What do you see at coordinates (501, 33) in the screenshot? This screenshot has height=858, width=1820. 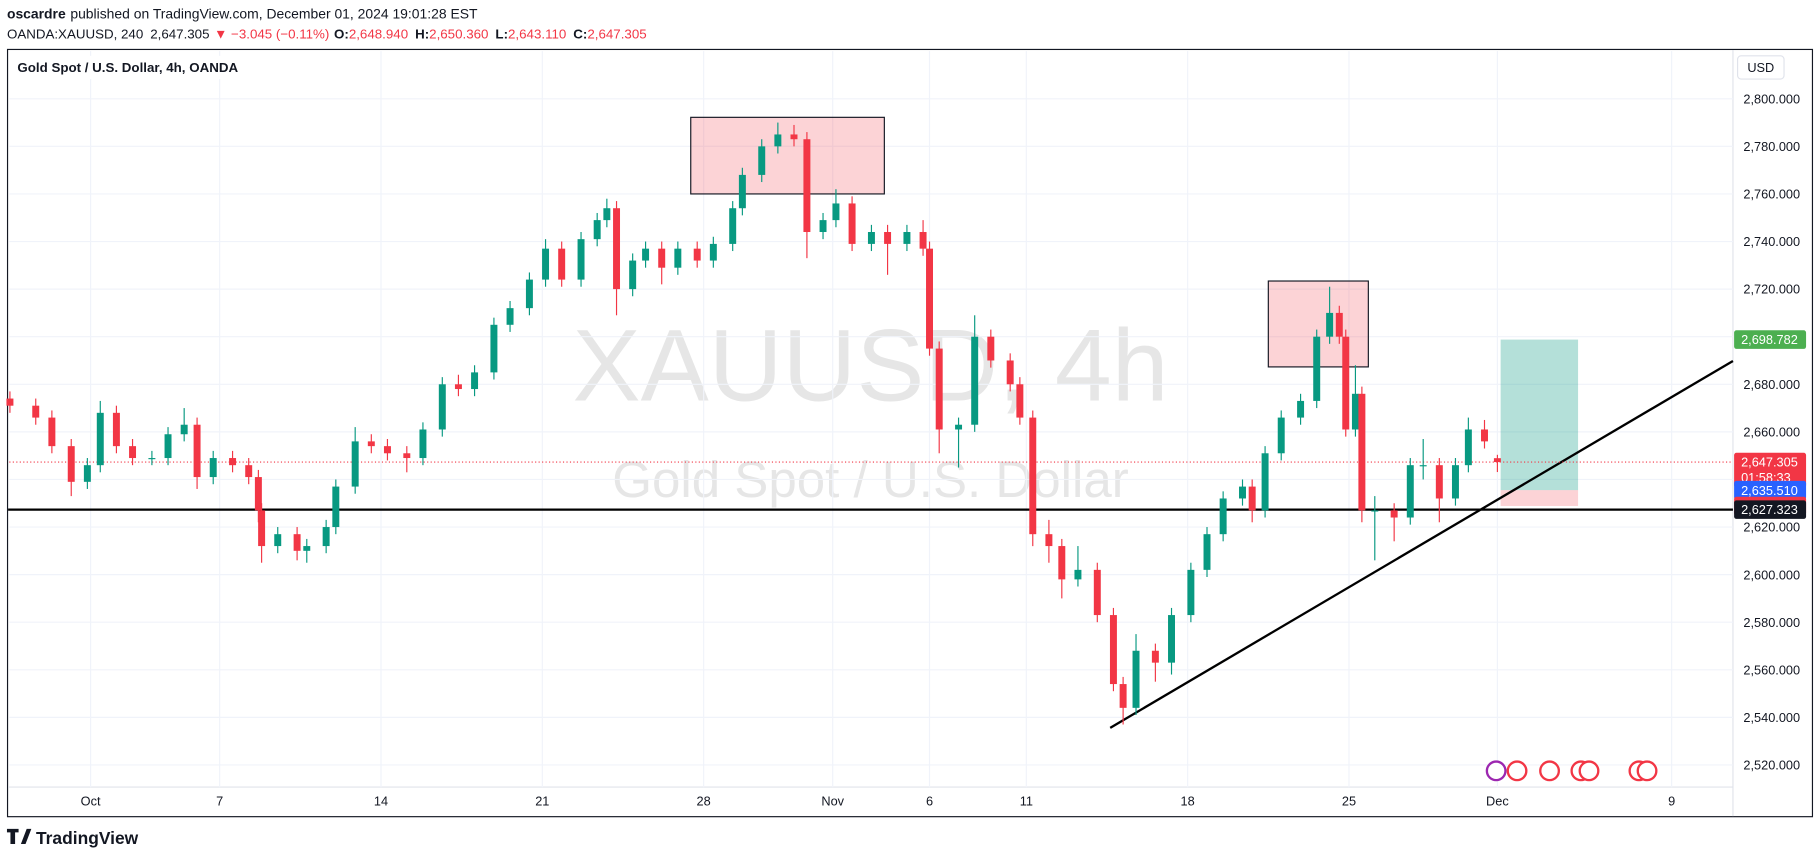 I see `ohlc-key: L:` at bounding box center [501, 33].